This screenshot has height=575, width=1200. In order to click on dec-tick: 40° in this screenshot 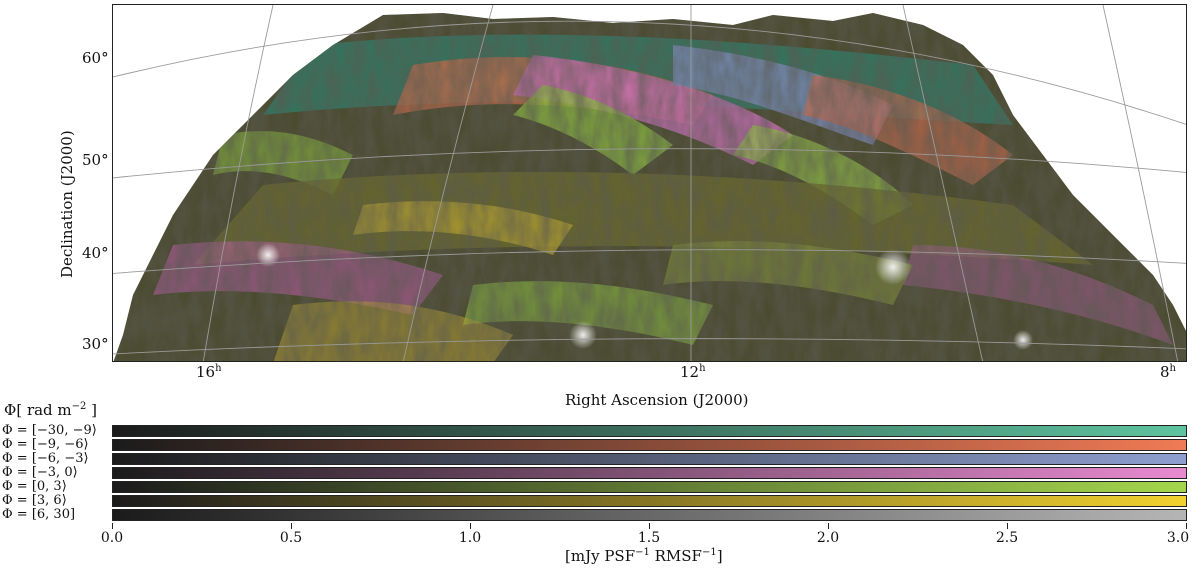, I will do `click(95, 253)`.